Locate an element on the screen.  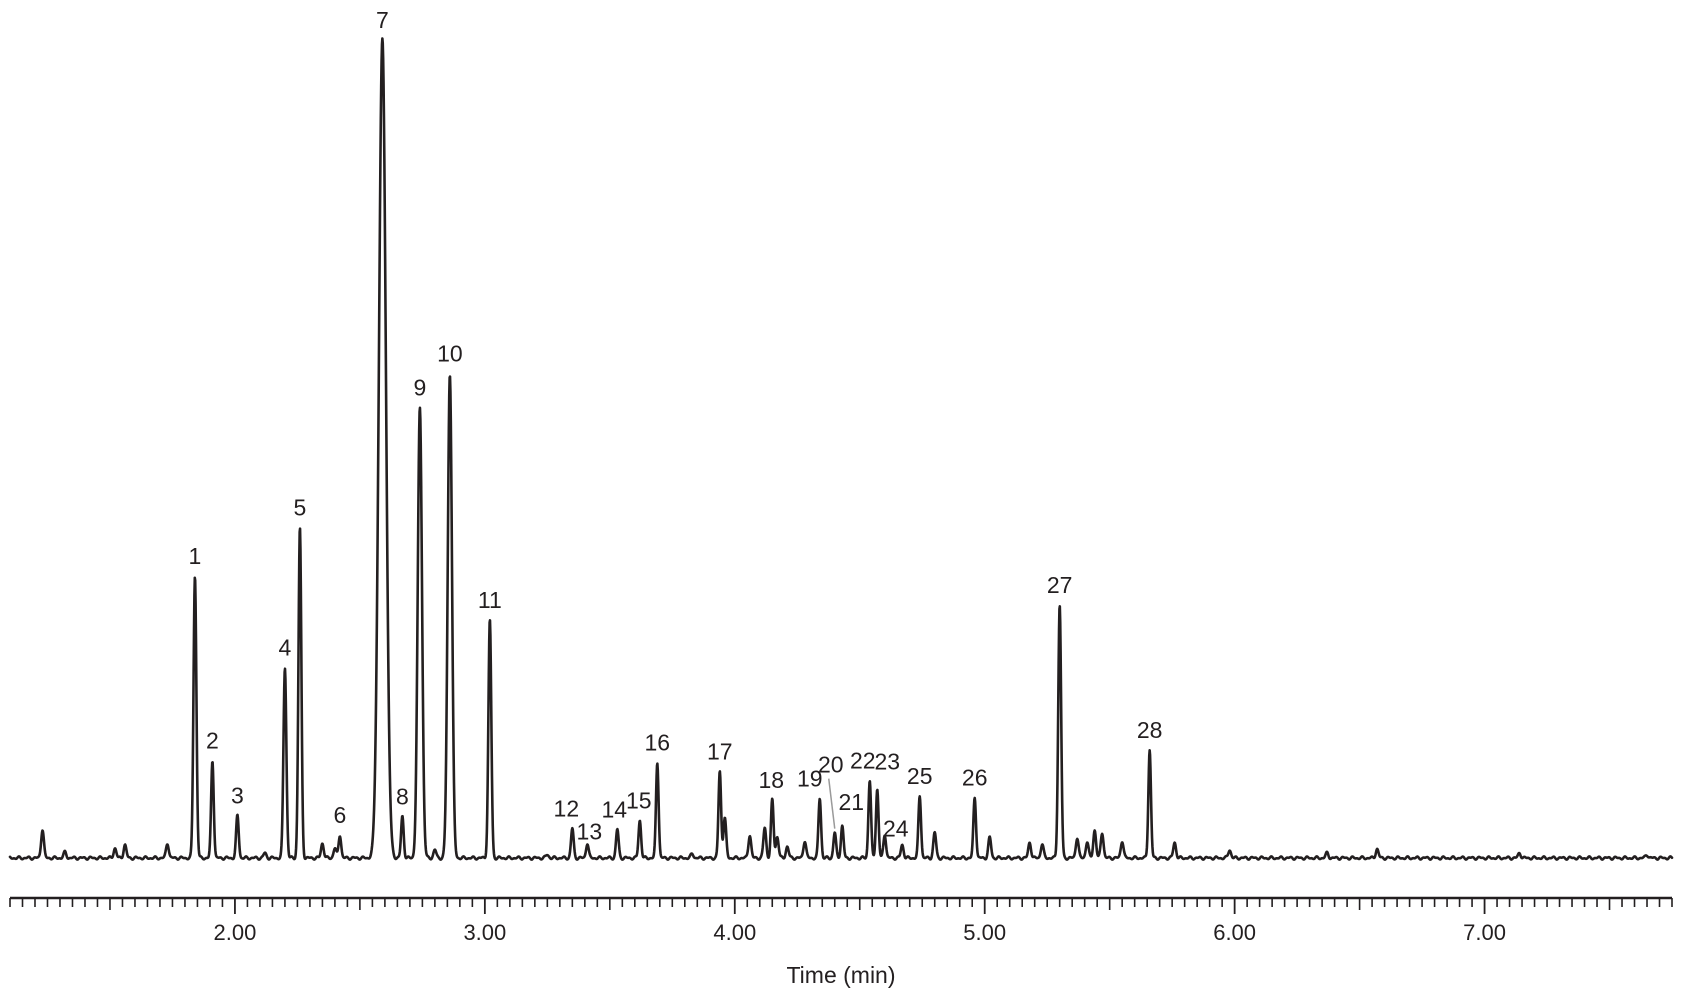
peak-label-8: 8 is located at coordinates (402, 796).